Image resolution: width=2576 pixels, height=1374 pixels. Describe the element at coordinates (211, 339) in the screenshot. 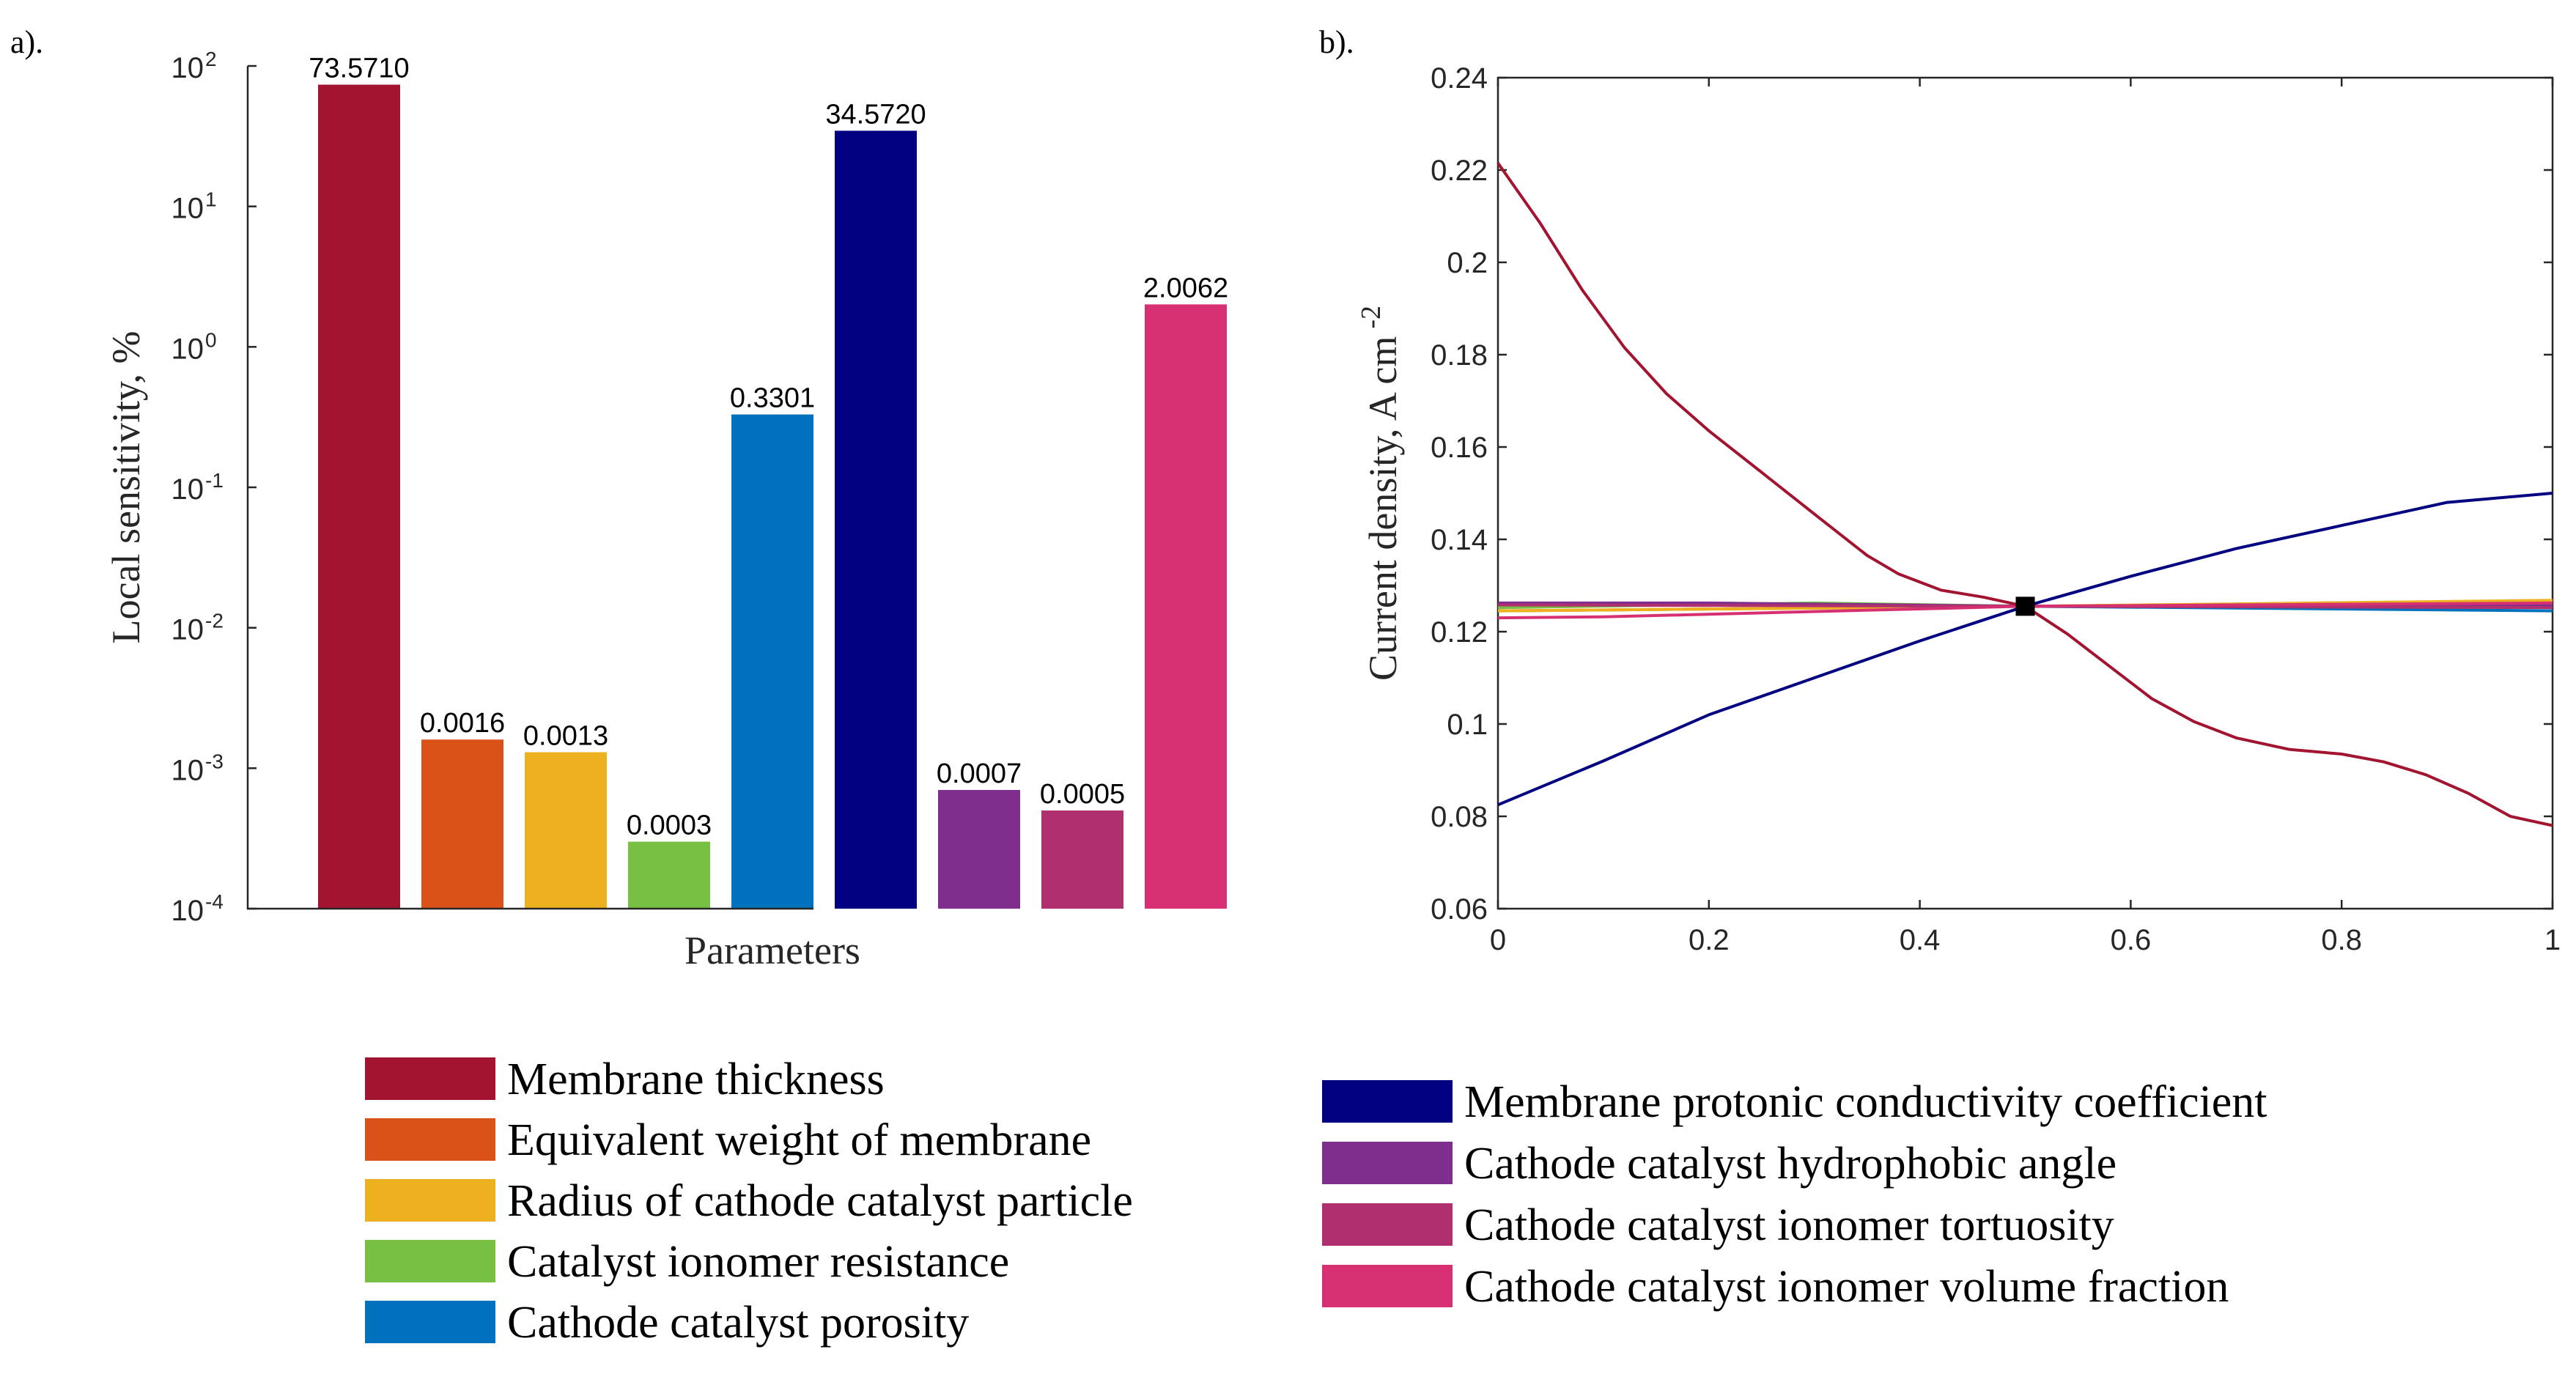

I see `y-tick-exponent: 0` at that location.